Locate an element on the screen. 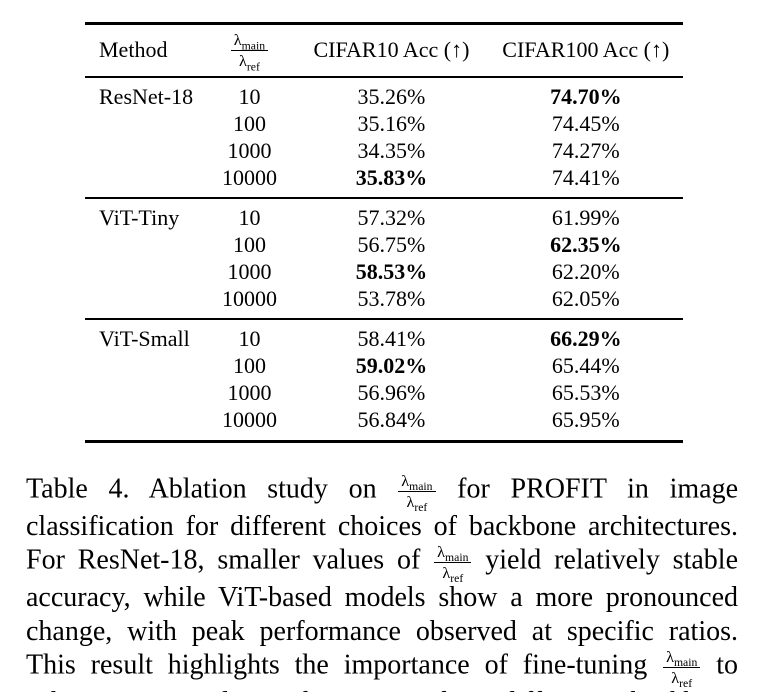 The width and height of the screenshot is (760, 692). cifar100-acc-cell: 65.95% is located at coordinates (585, 420).